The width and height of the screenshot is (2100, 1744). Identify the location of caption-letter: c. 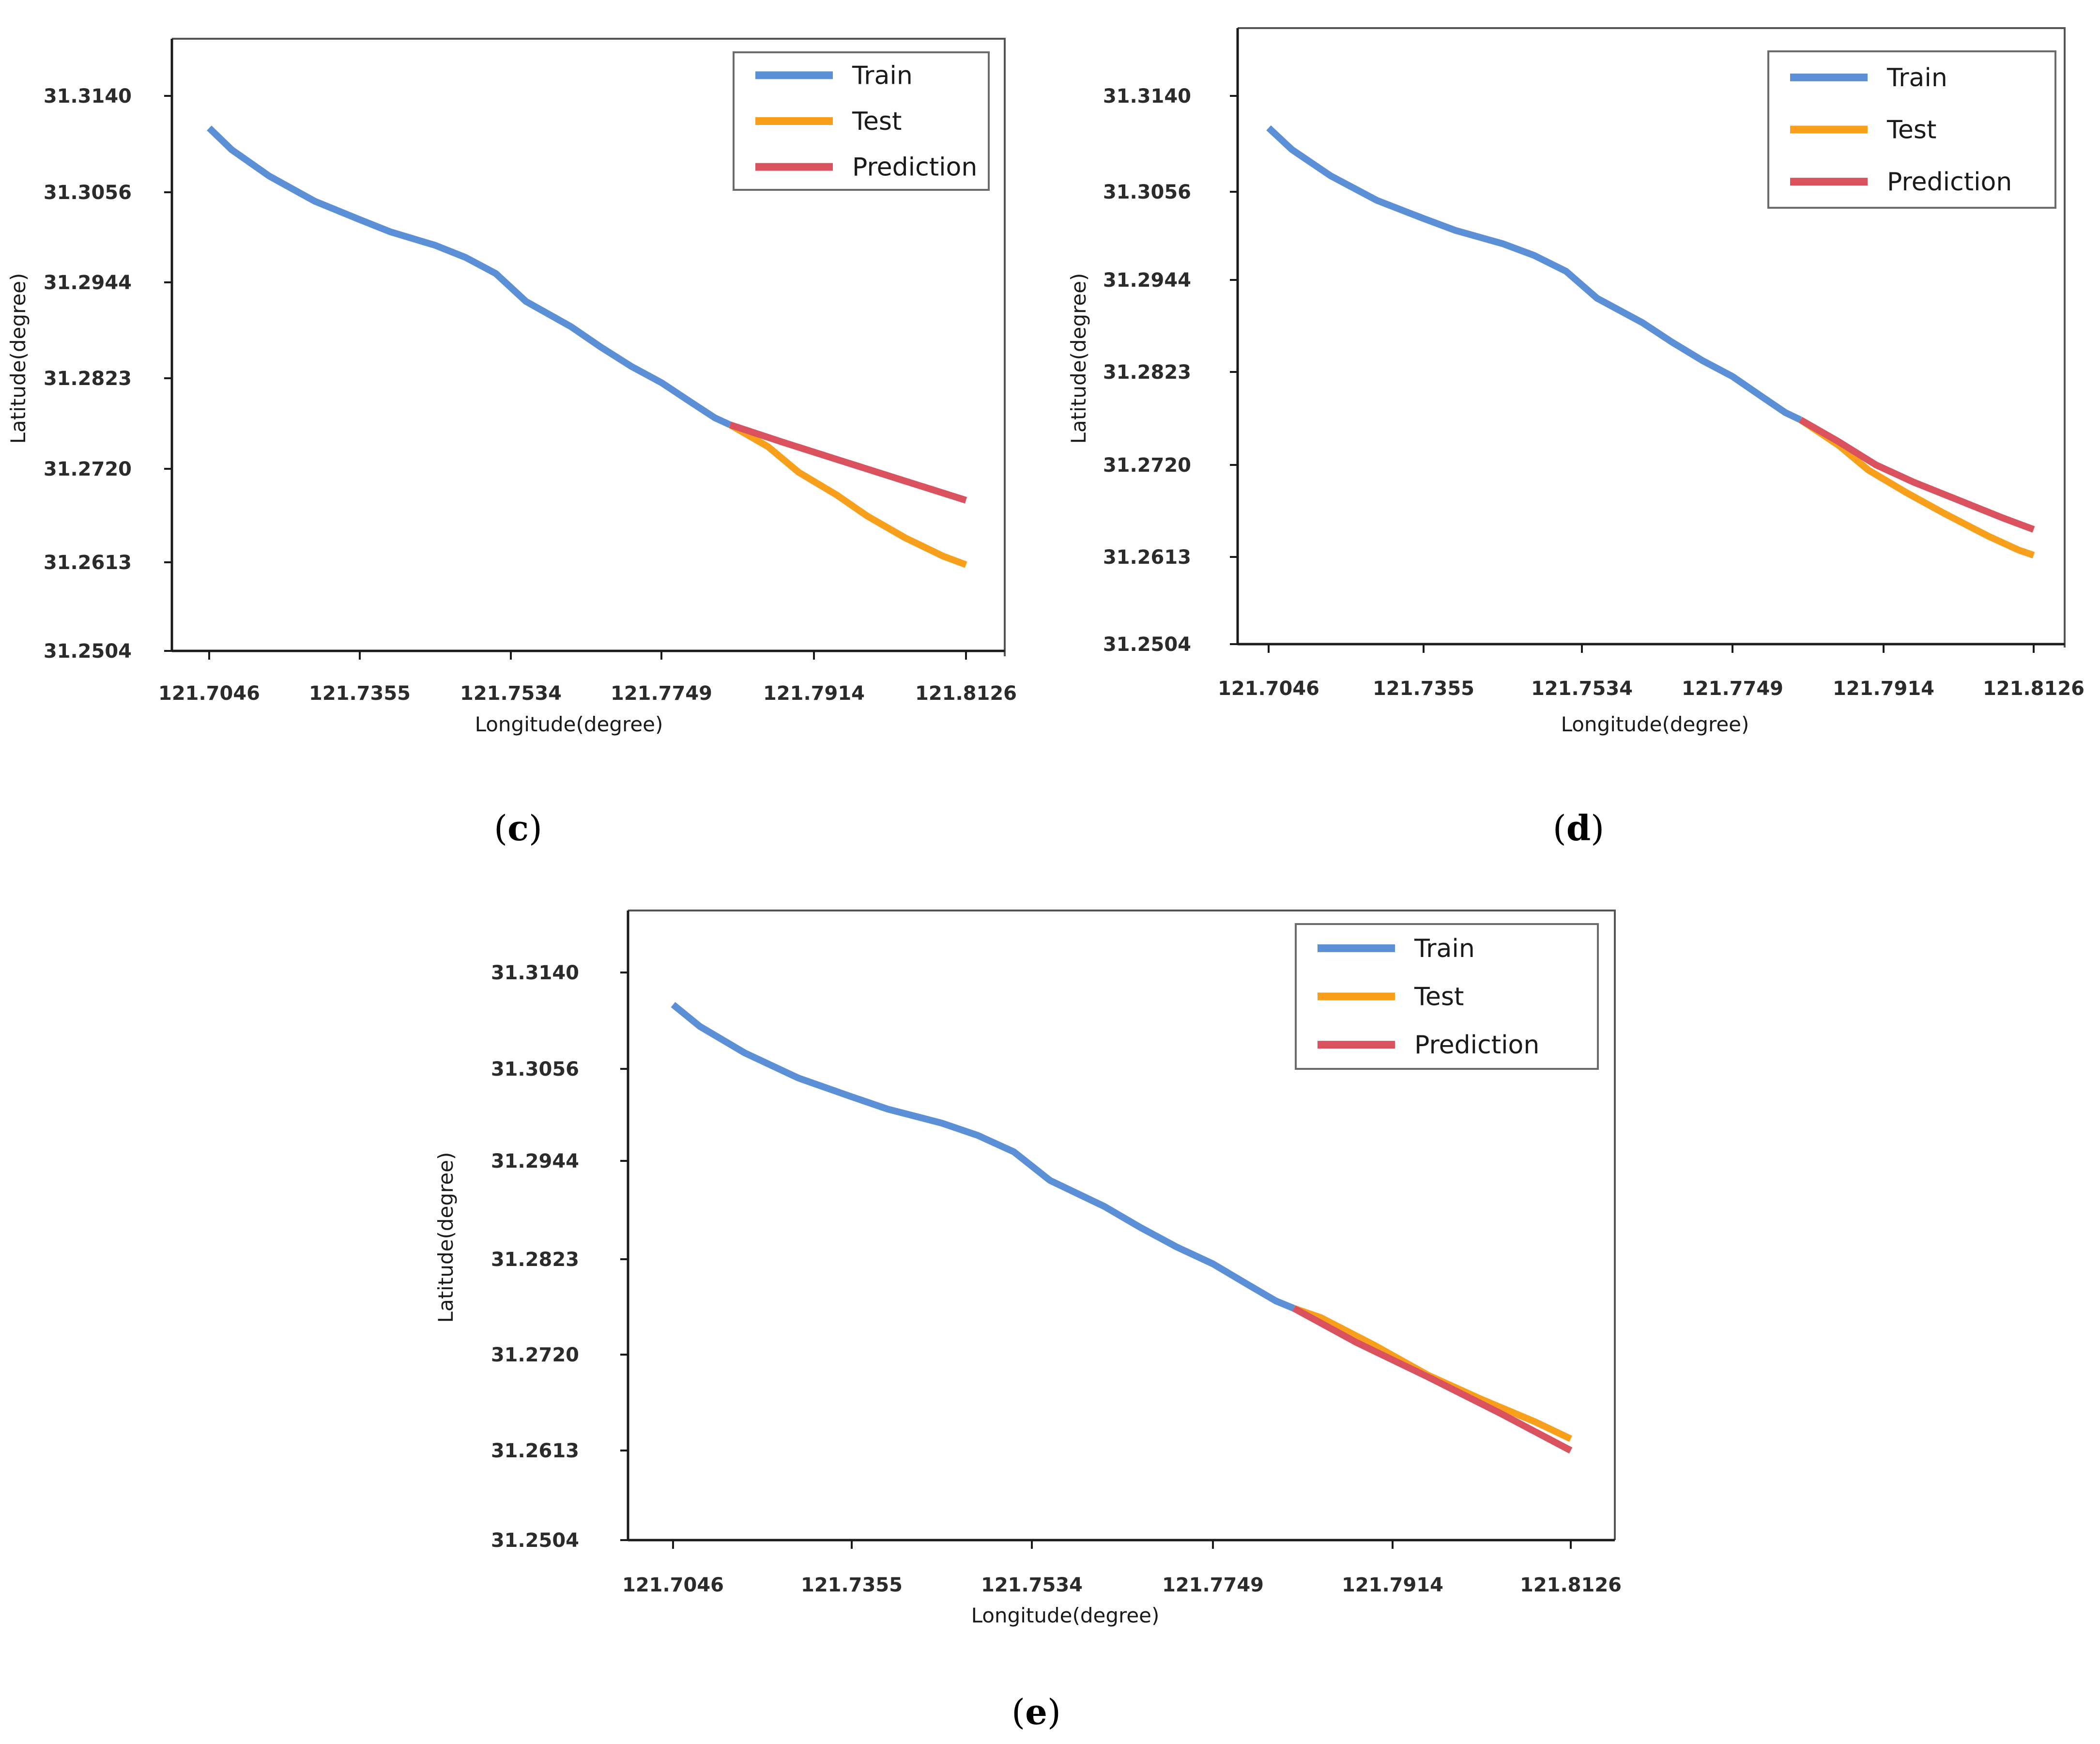
(518, 828).